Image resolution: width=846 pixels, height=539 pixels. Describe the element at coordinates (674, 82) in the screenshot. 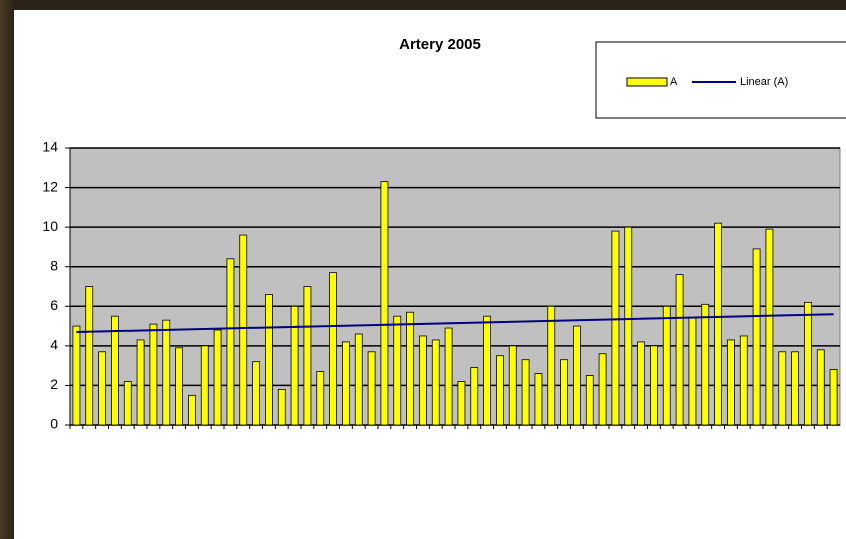

I see `legend-label: A` at that location.